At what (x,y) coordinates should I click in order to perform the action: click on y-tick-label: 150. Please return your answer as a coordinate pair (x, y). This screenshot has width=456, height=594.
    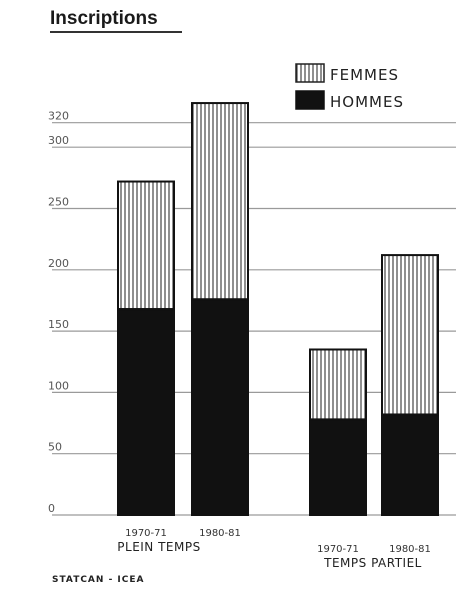
    Looking at the image, I should click on (58, 324).